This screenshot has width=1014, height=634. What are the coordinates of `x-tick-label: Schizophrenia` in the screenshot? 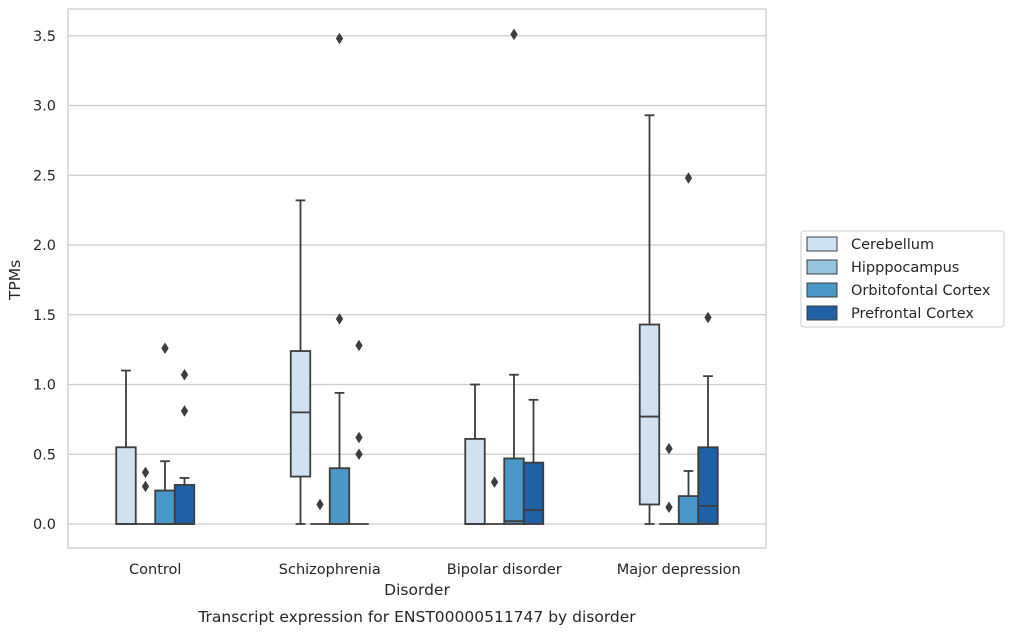 It's located at (330, 570).